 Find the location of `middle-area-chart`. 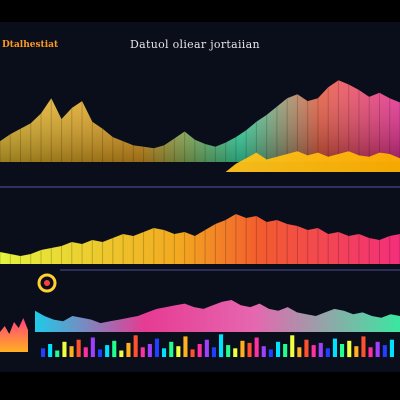

middle-area-chart is located at coordinates (200, 239).